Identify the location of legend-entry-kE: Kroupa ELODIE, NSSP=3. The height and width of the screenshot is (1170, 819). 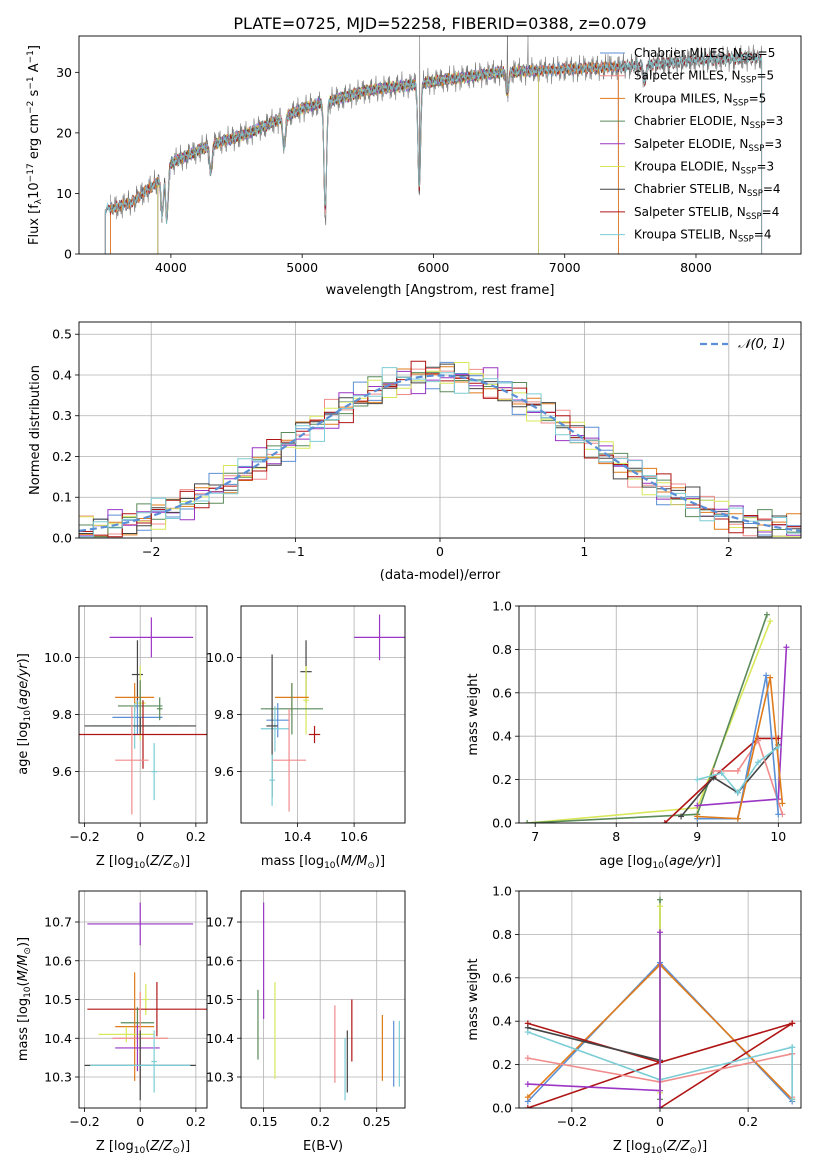
(704, 168).